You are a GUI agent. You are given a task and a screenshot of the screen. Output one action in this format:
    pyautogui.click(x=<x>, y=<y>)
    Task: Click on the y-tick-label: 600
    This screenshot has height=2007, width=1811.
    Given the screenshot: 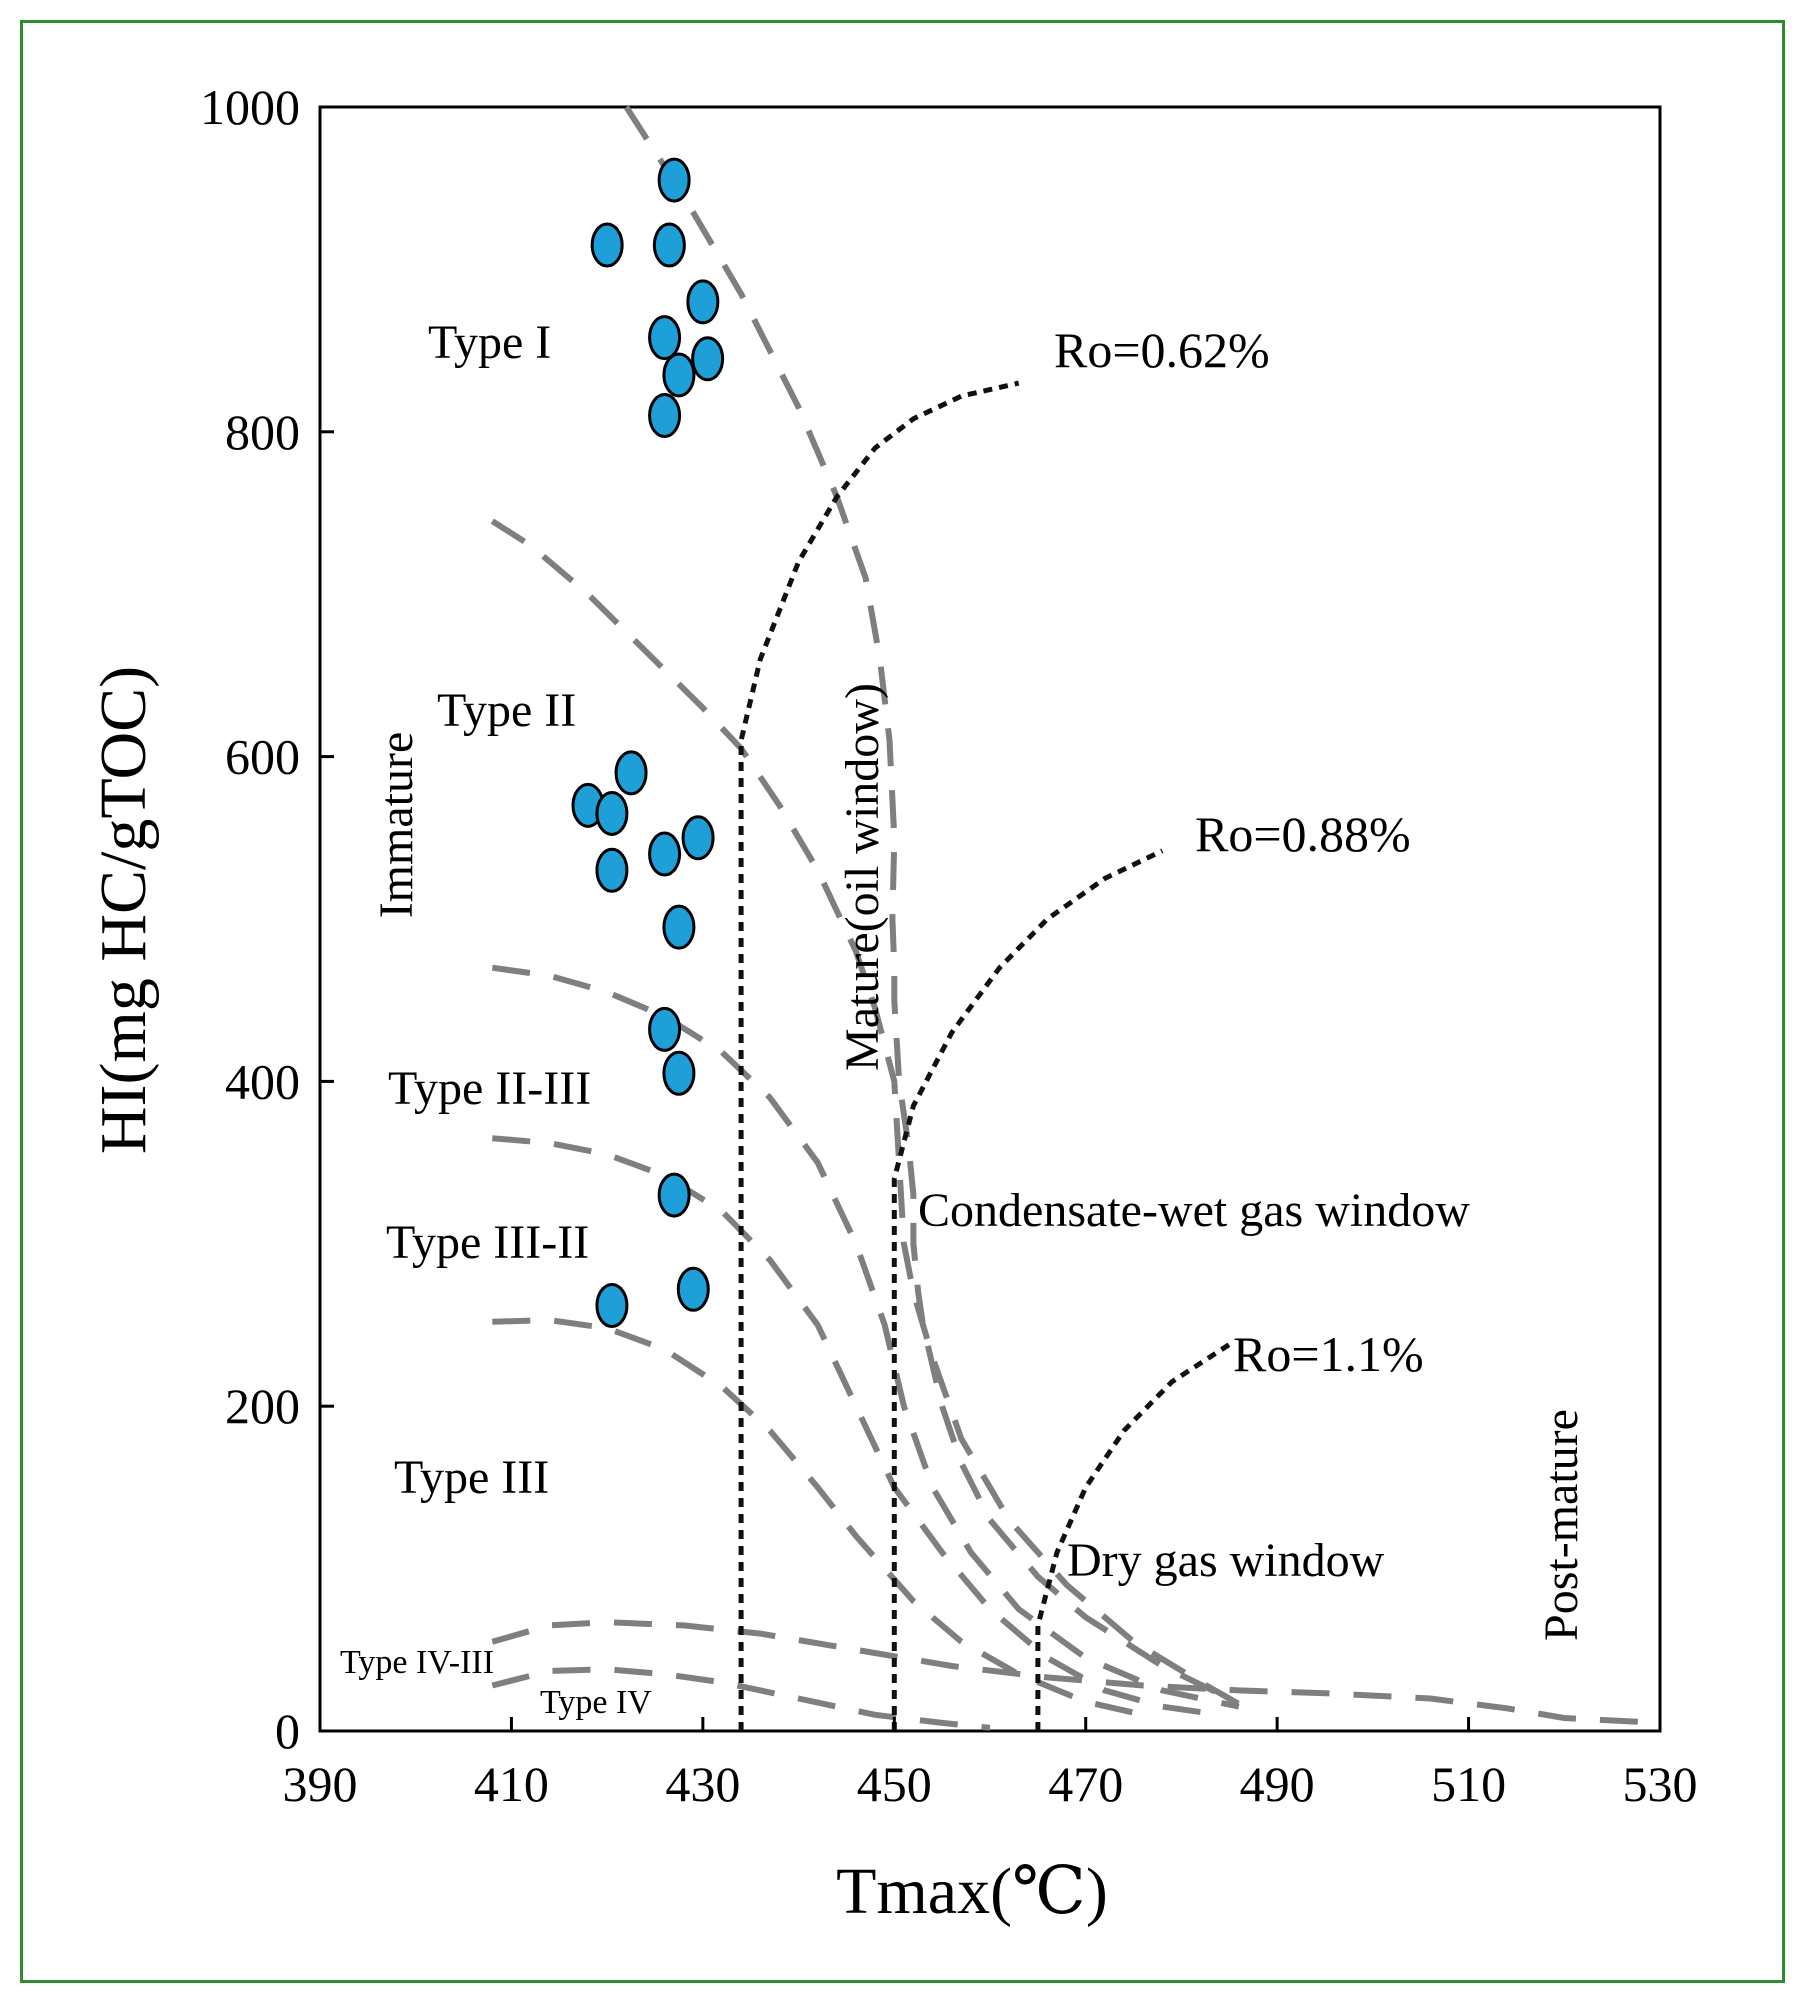 What is the action you would take?
    pyautogui.click(x=262, y=757)
    